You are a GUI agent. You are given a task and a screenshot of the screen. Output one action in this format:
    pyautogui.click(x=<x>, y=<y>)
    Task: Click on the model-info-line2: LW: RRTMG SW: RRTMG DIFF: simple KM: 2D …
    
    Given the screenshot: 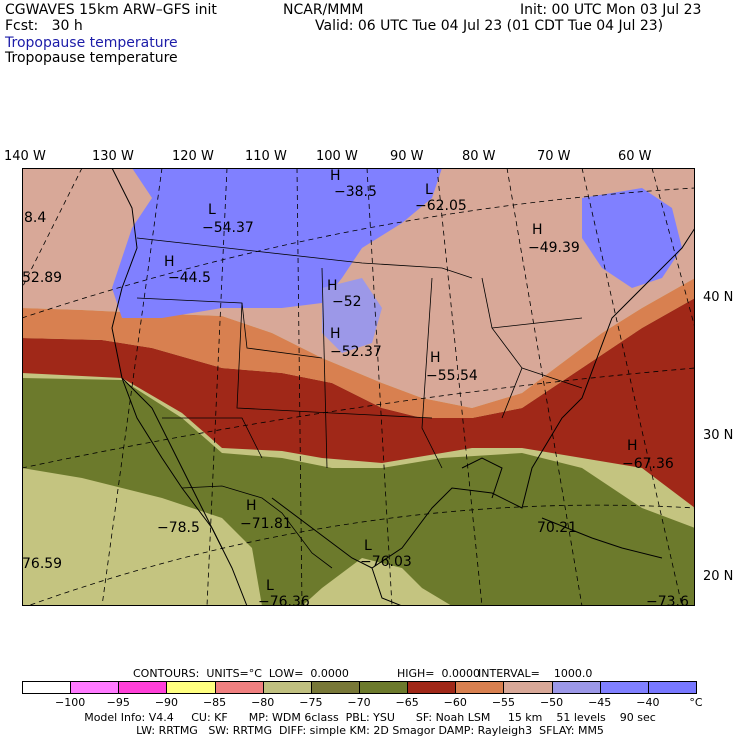 What is the action you would take?
    pyautogui.click(x=370, y=730)
    